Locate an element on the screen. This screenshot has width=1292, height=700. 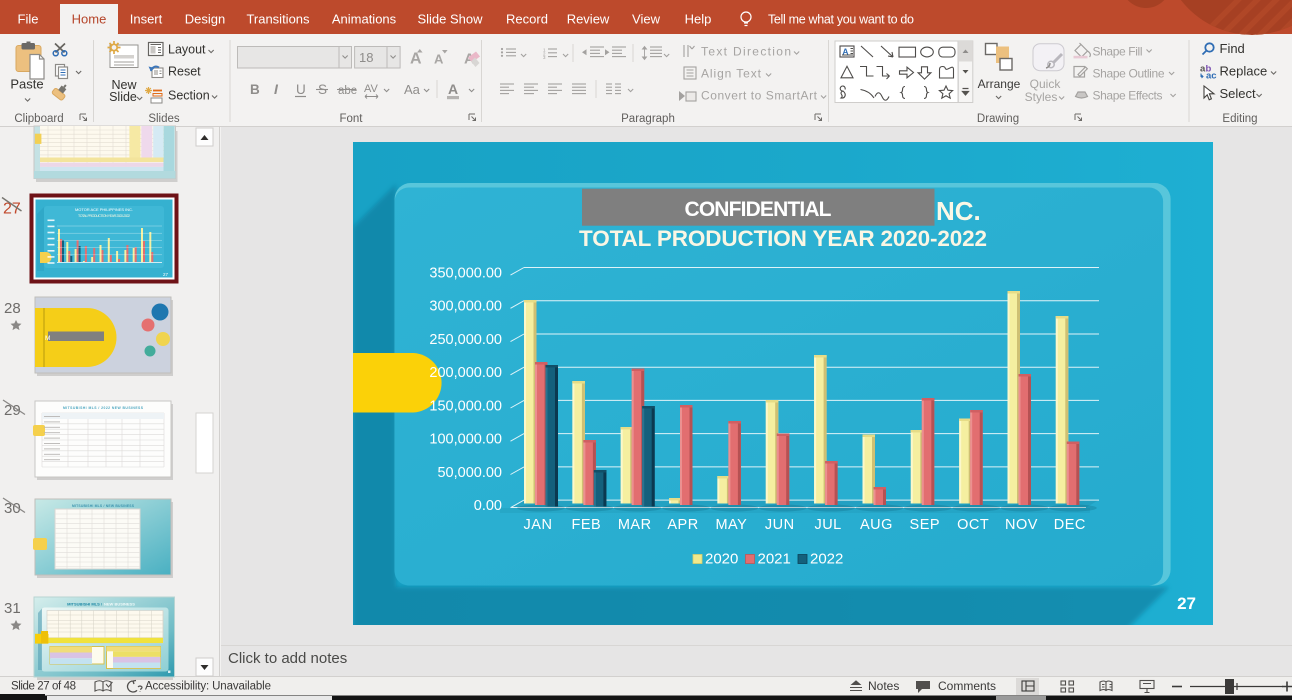
svg-text: Quick is located at coordinates (1046, 84).